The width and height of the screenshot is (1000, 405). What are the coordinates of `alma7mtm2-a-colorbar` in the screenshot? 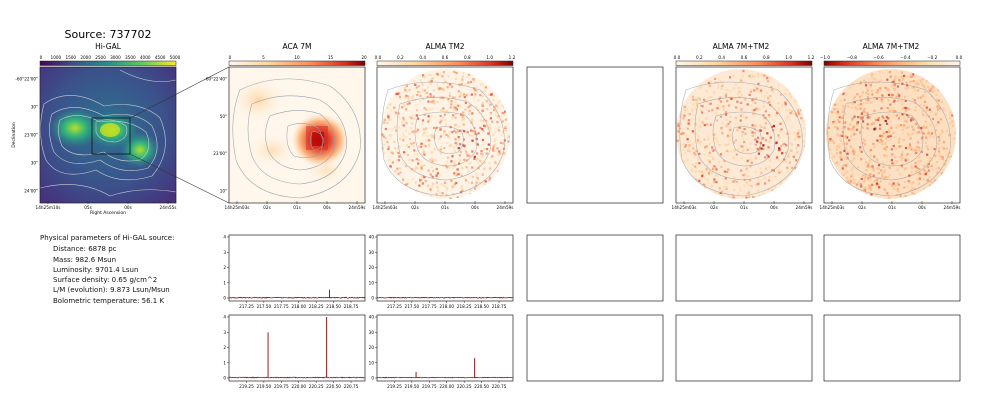 It's located at (744, 63).